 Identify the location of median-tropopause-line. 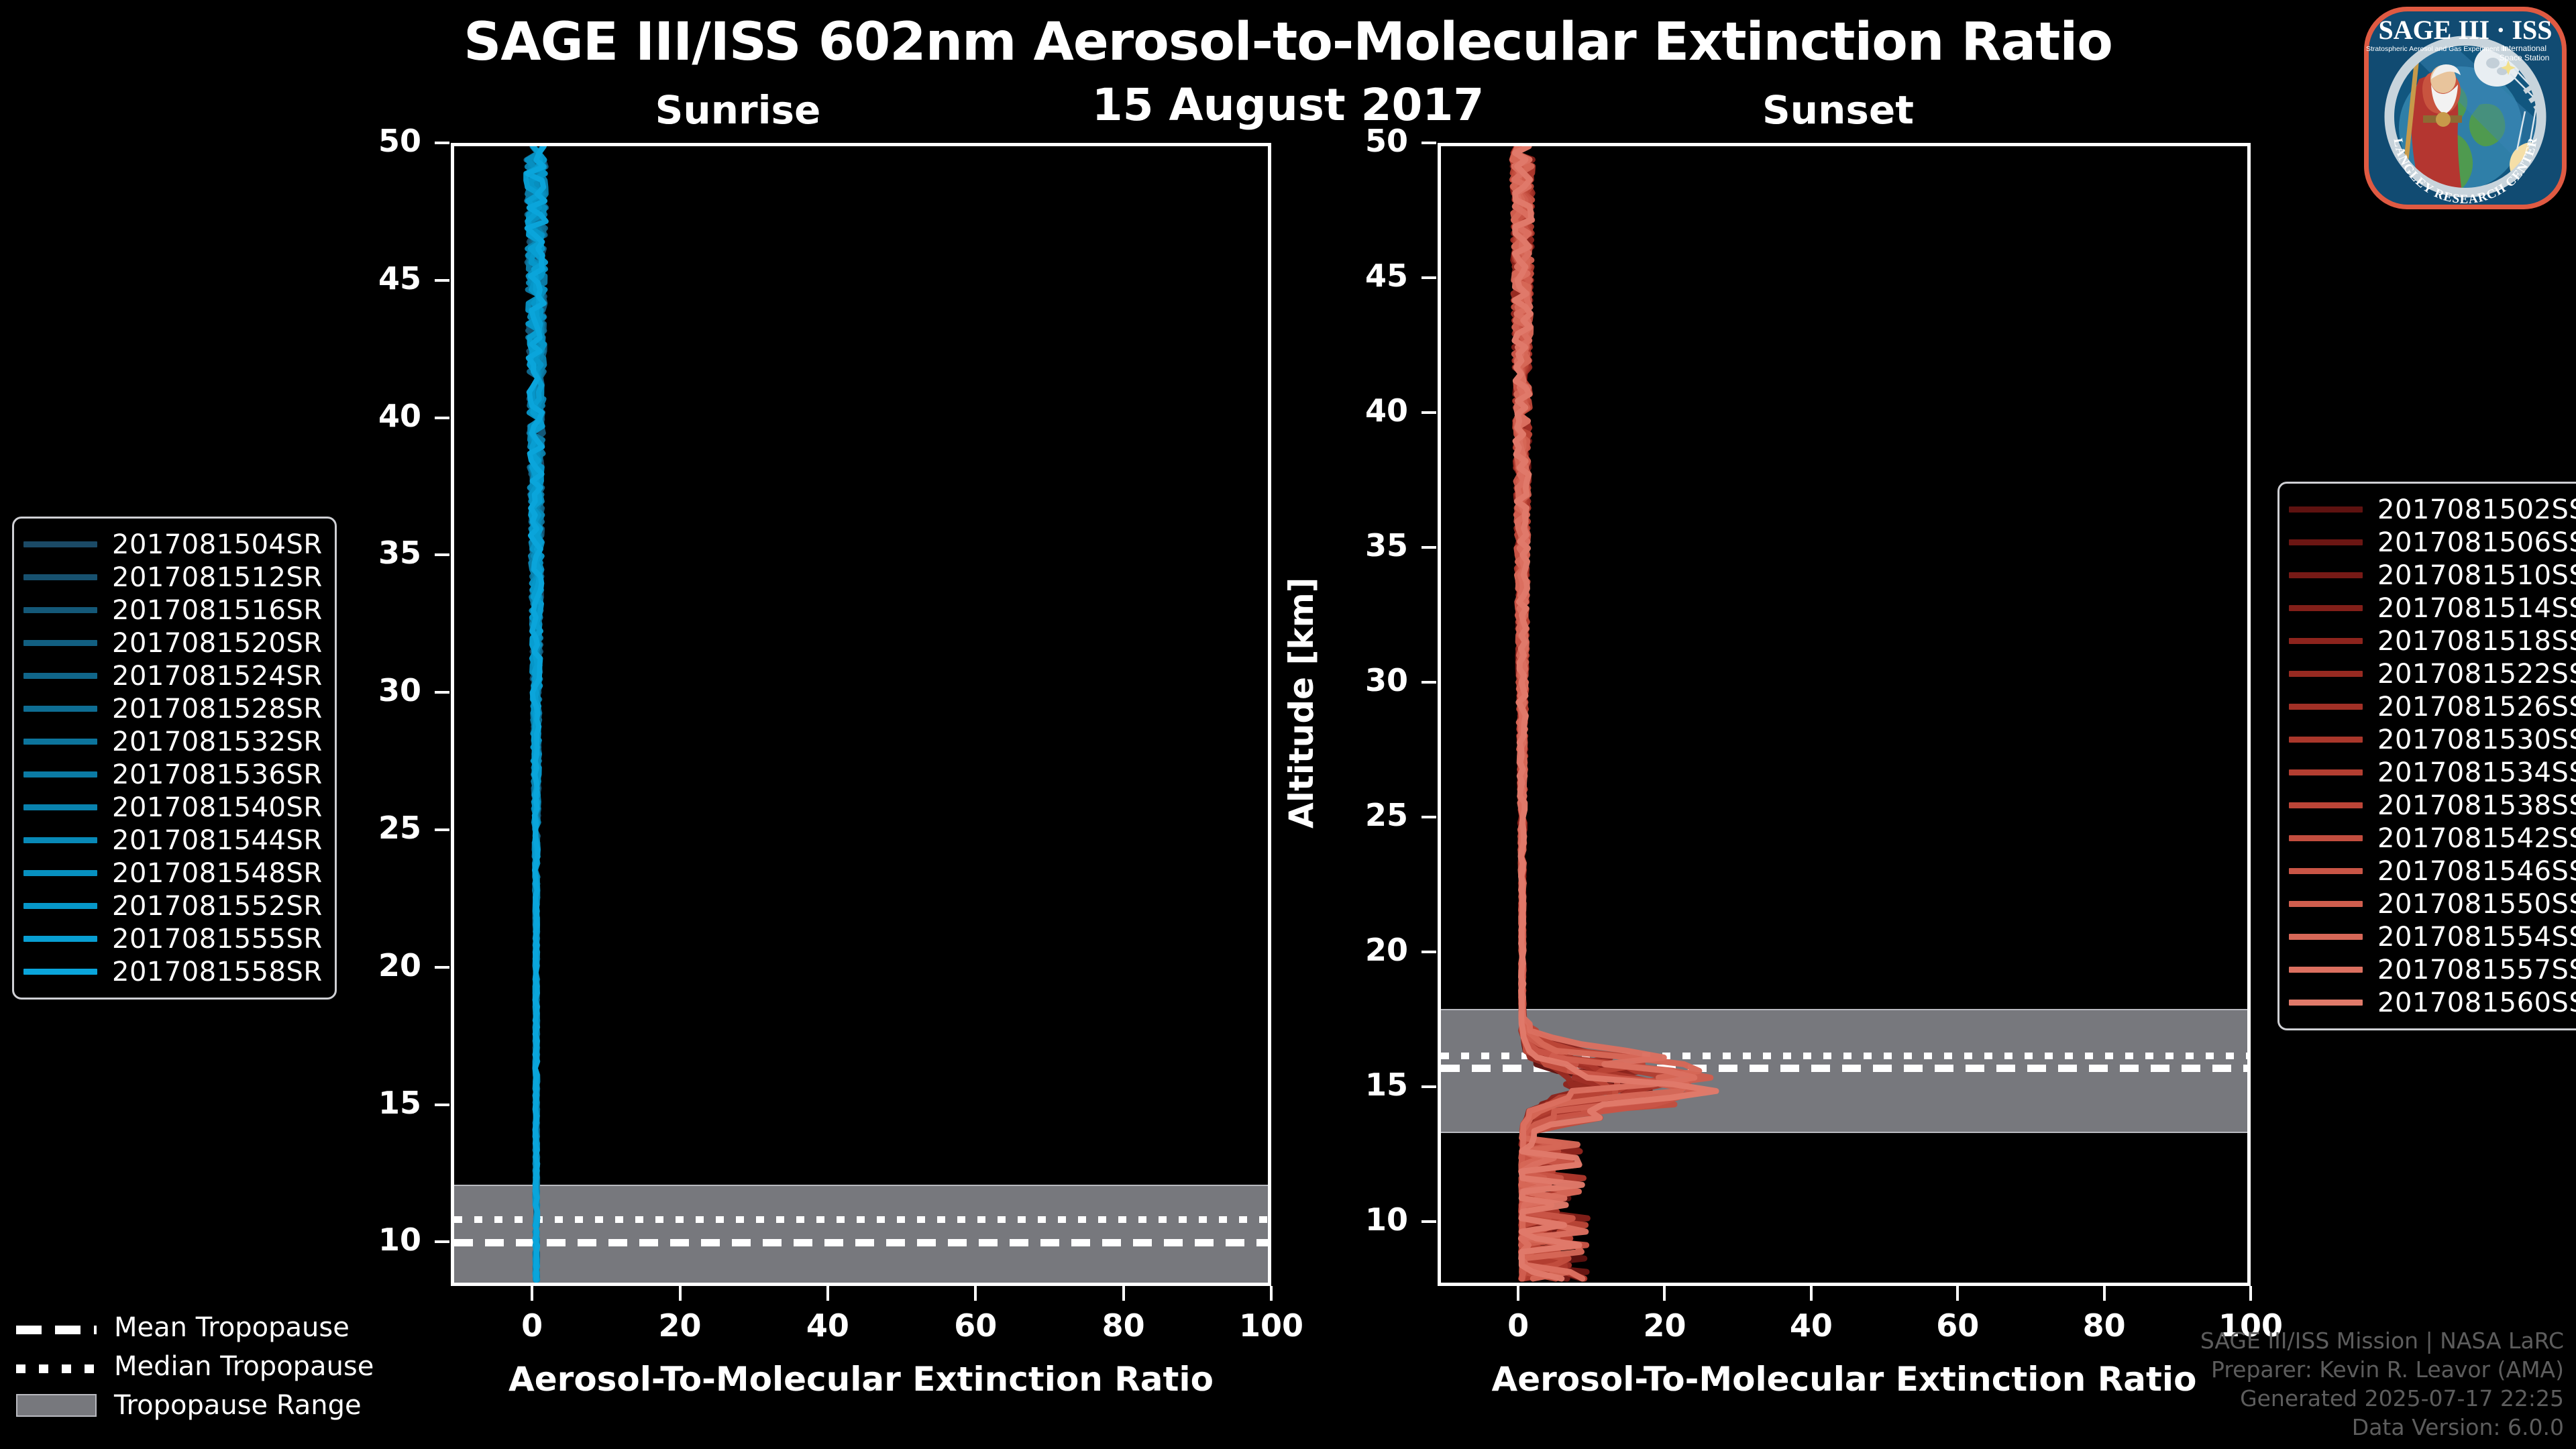
(1844, 1056).